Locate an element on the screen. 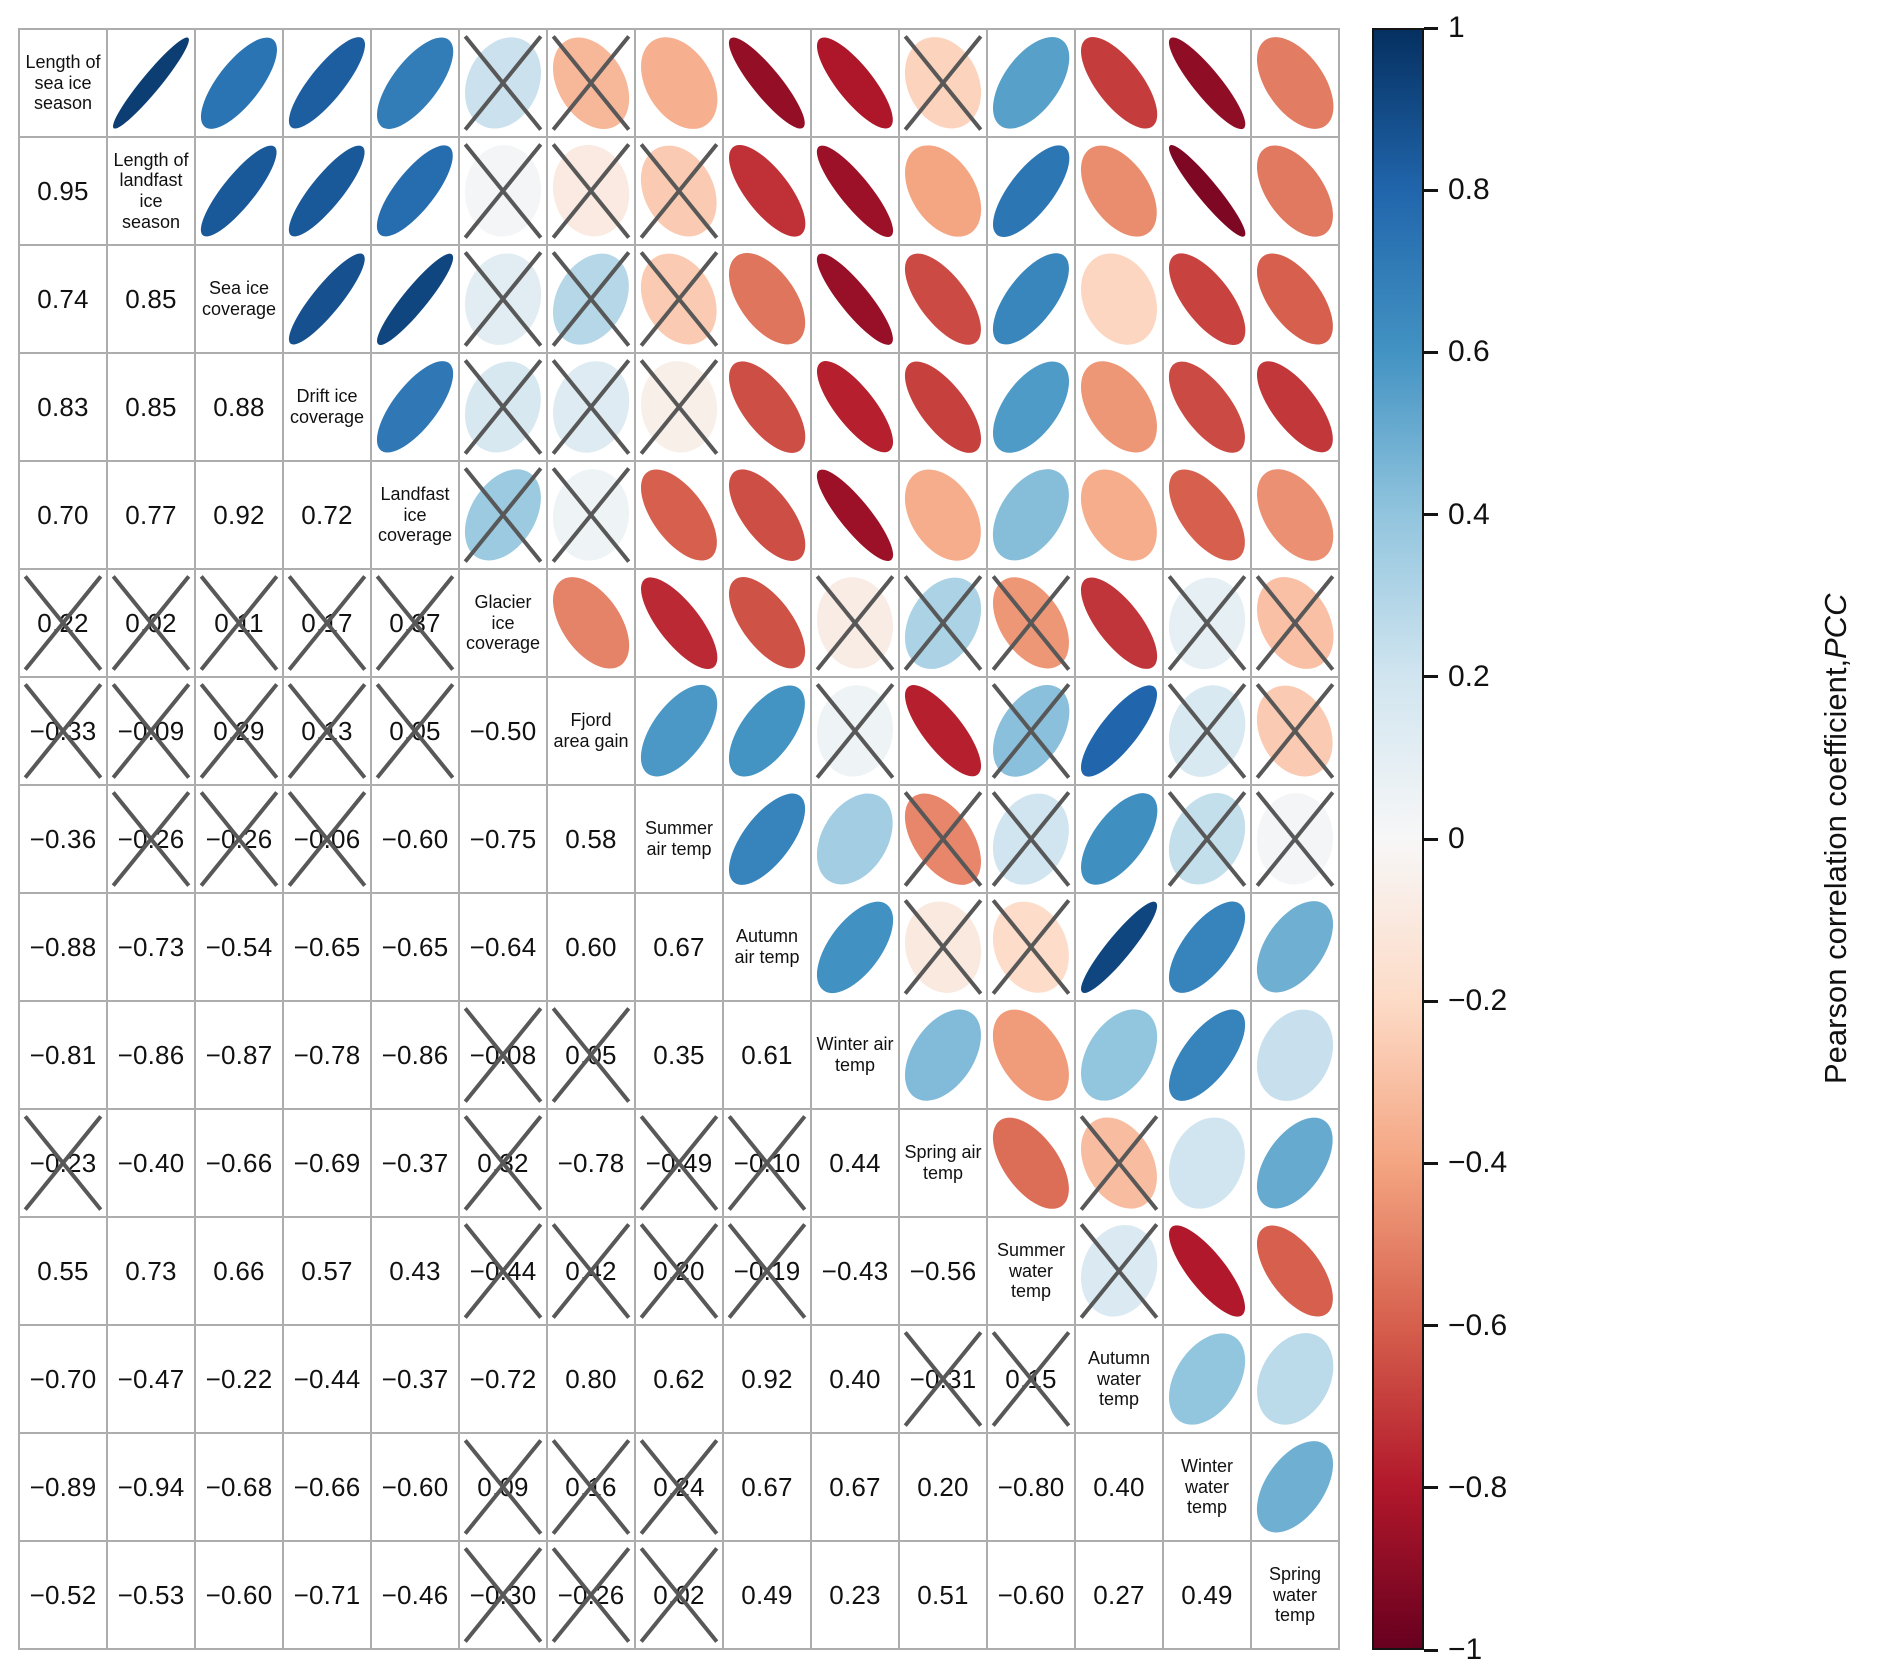 The height and width of the screenshot is (1677, 1892). matrix-cell: 0.80 is located at coordinates (591, 1379).